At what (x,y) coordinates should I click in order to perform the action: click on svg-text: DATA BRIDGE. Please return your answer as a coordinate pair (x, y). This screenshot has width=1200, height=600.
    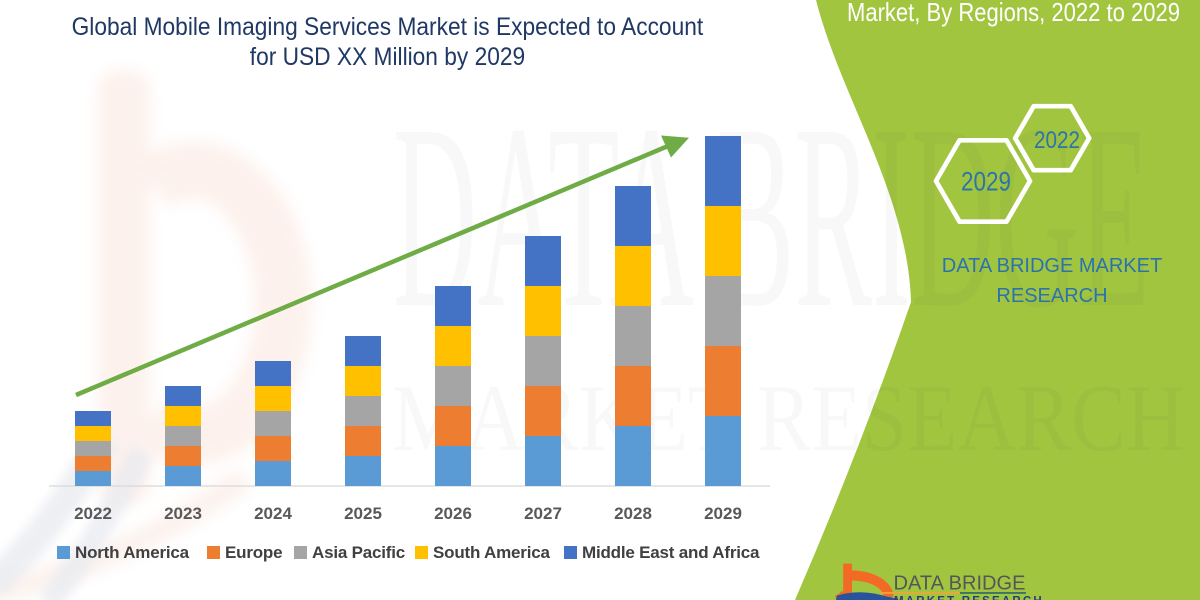
    Looking at the image, I should click on (960, 584).